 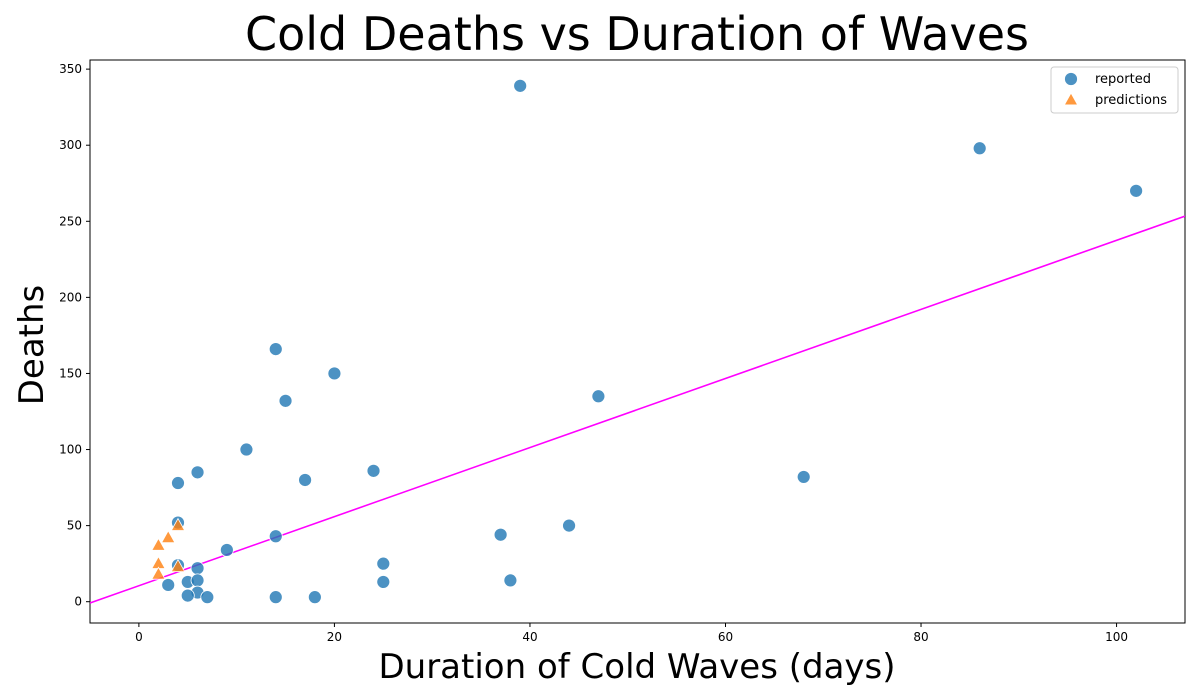 What do you see at coordinates (70, 145) in the screenshot?
I see `y-tick-label: 300` at bounding box center [70, 145].